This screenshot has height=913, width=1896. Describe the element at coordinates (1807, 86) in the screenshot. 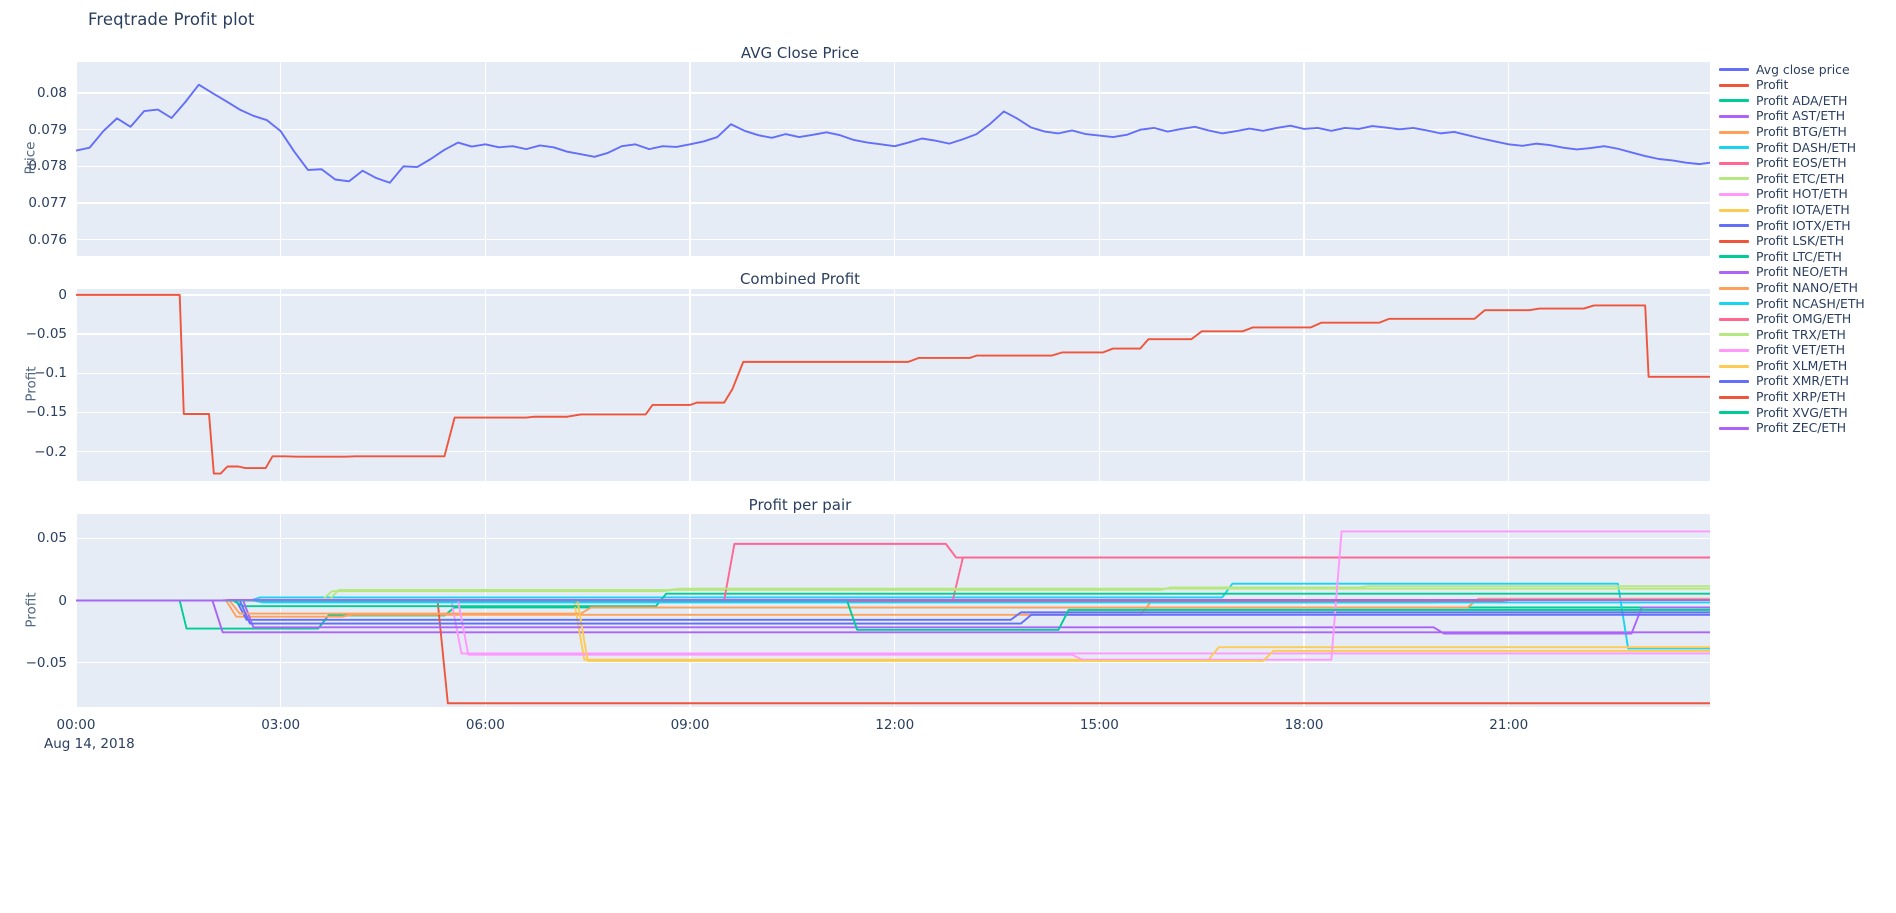

I see `legend-item-1: Profit` at that location.